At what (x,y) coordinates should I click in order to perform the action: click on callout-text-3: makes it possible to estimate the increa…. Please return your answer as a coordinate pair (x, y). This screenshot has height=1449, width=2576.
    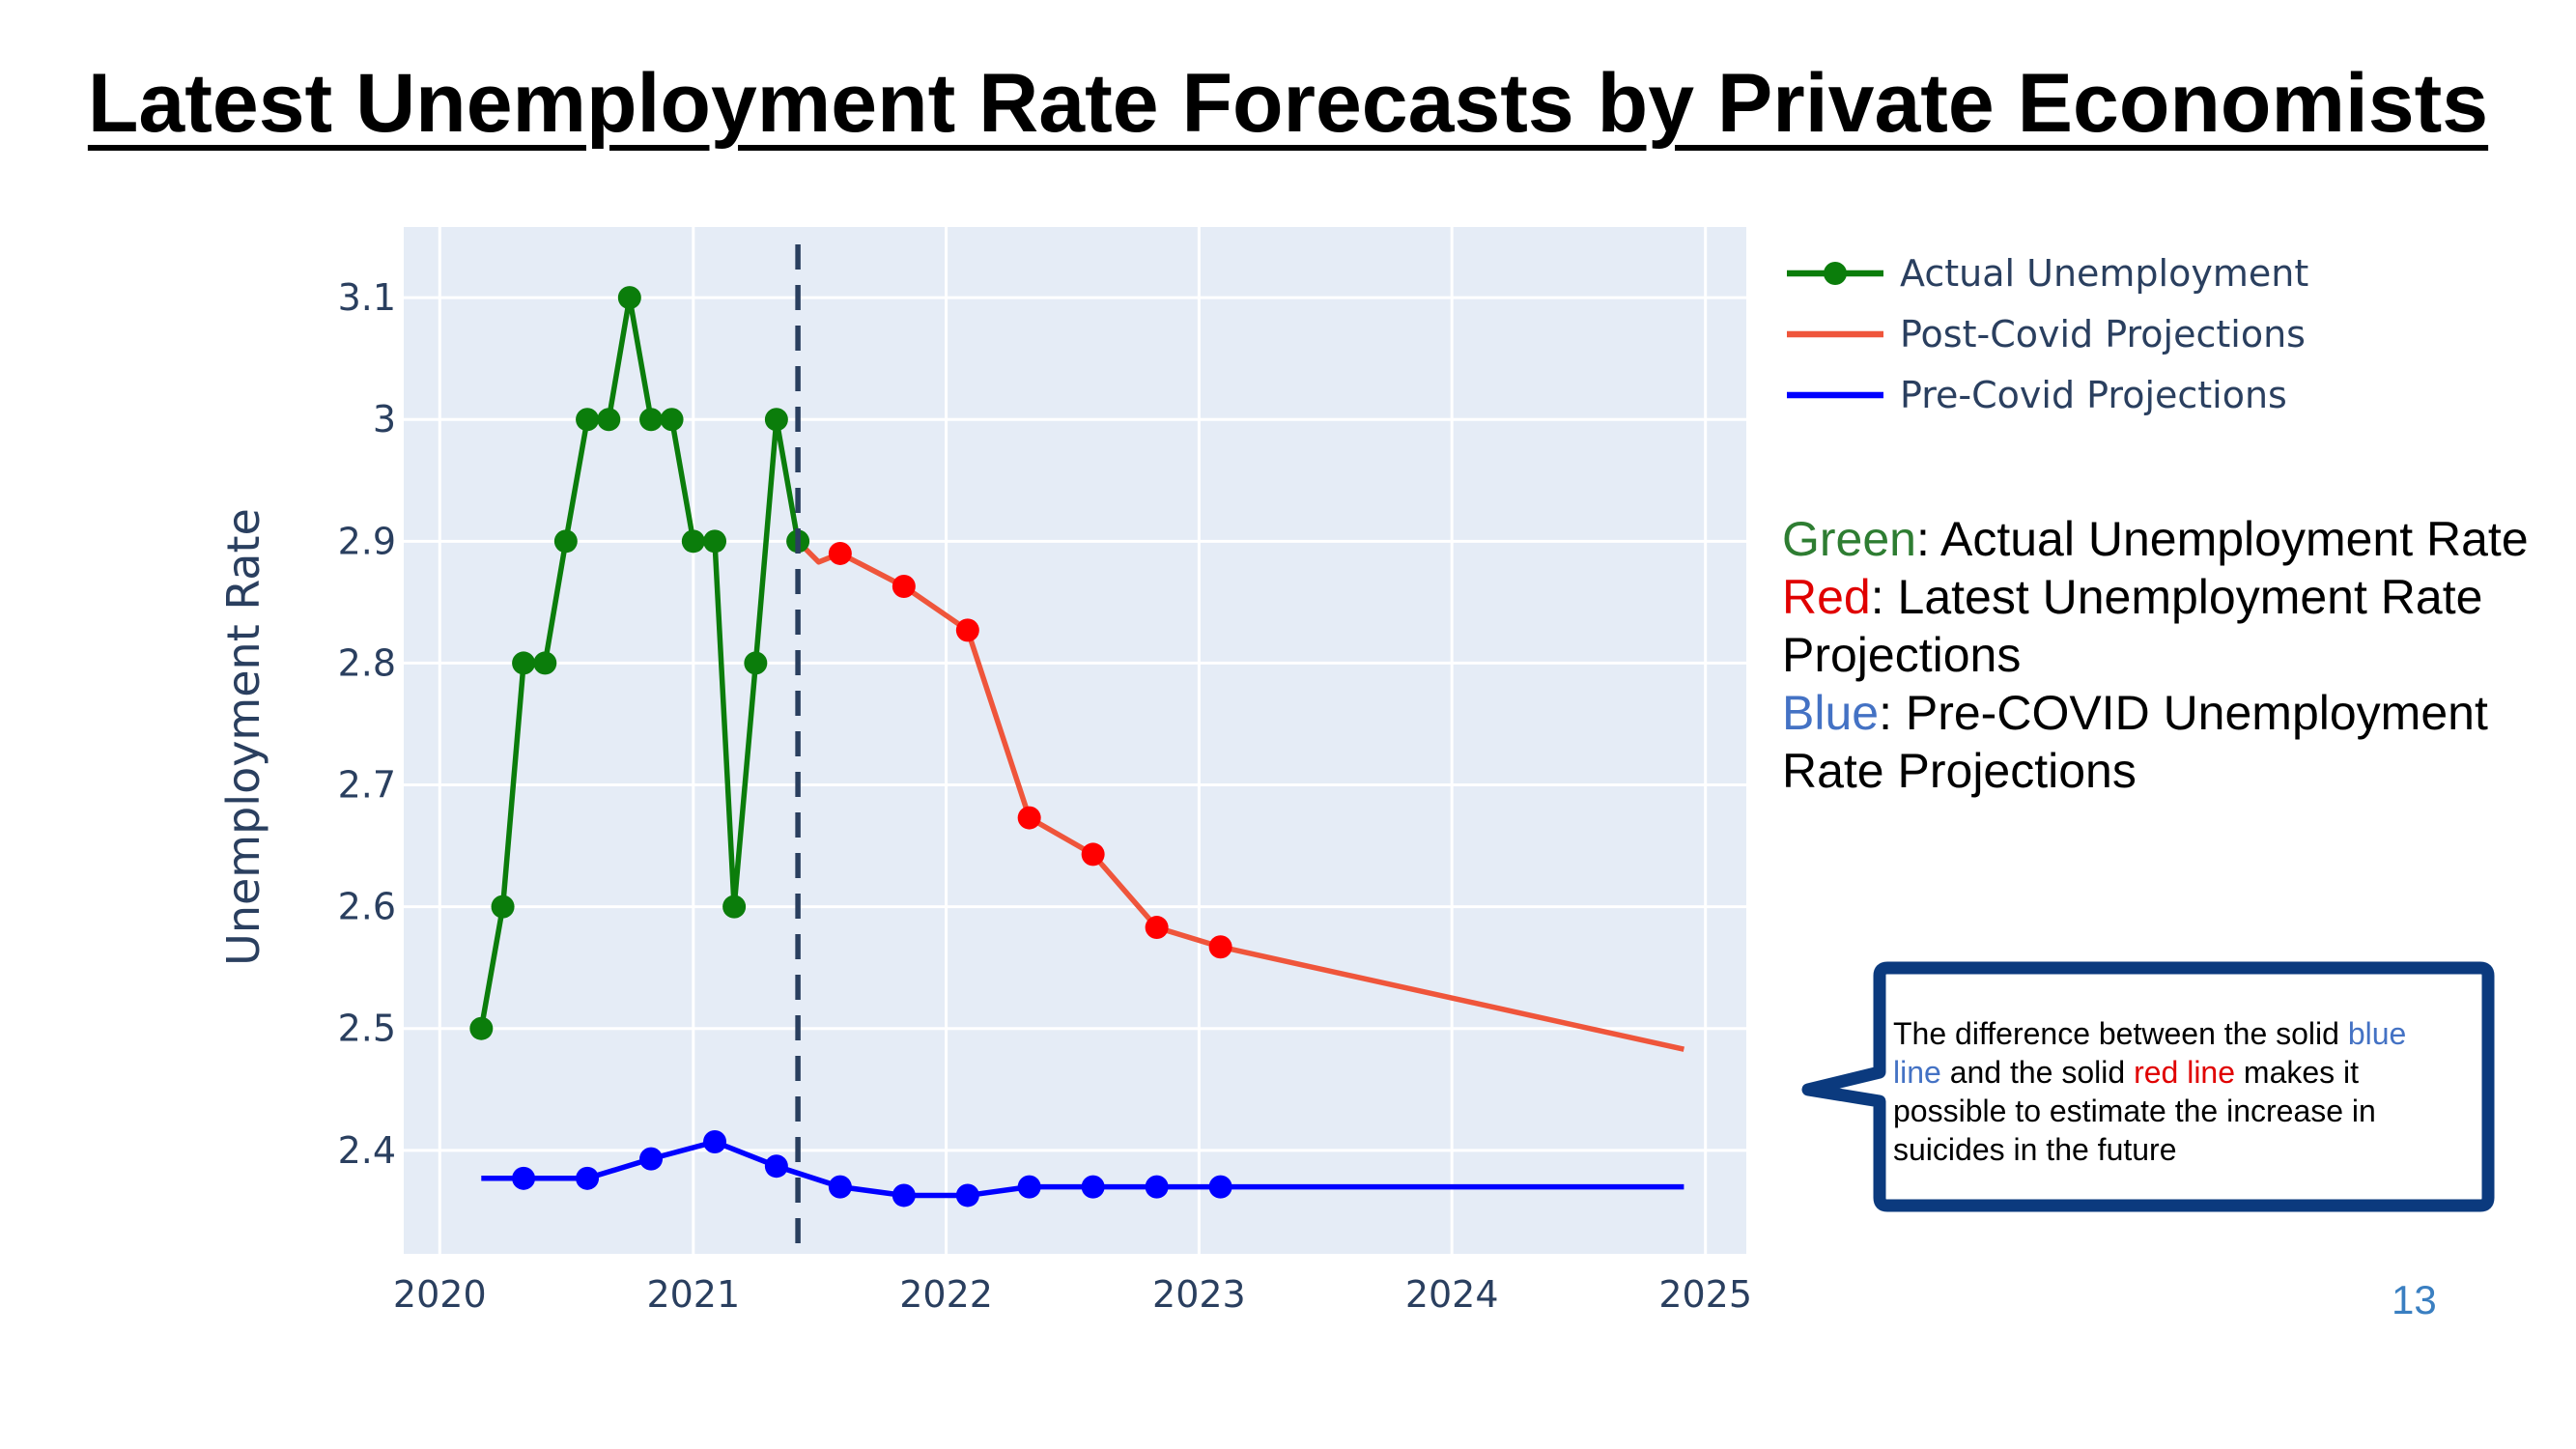
    Looking at the image, I should click on (2134, 1111).